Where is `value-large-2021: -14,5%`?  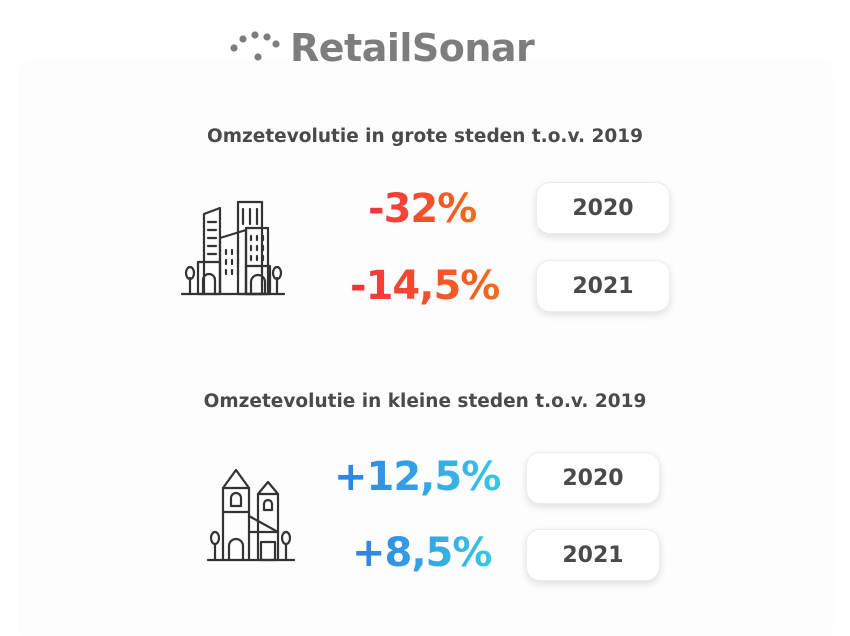 value-large-2021: -14,5% is located at coordinates (425, 286).